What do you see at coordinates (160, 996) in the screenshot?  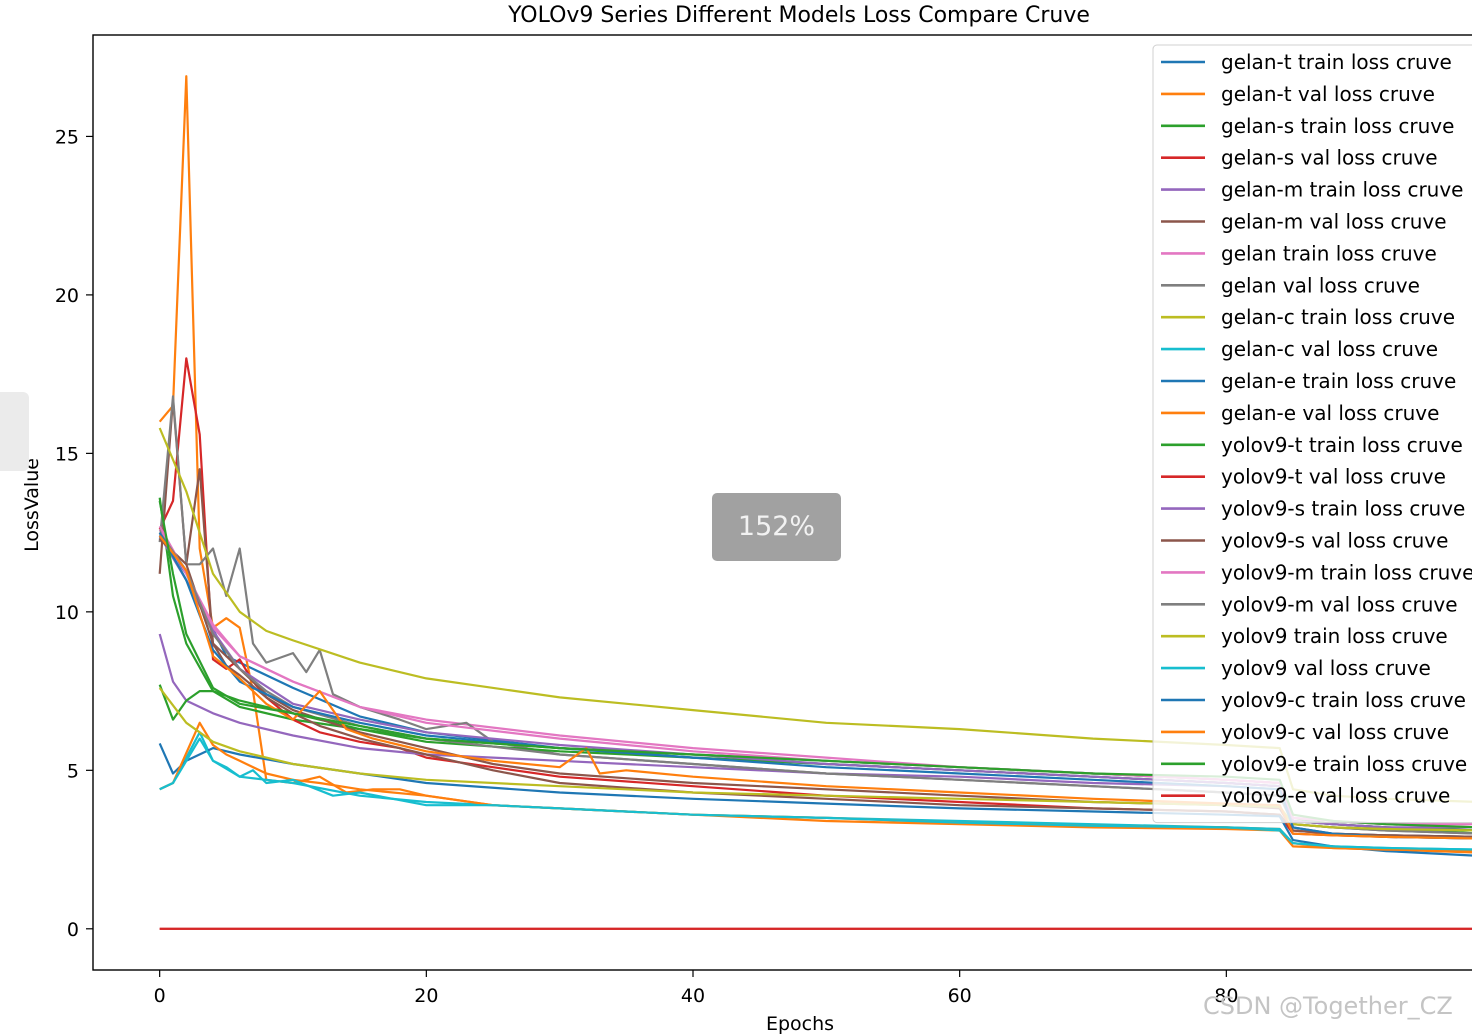 I see `x-tick-label-0: 0` at bounding box center [160, 996].